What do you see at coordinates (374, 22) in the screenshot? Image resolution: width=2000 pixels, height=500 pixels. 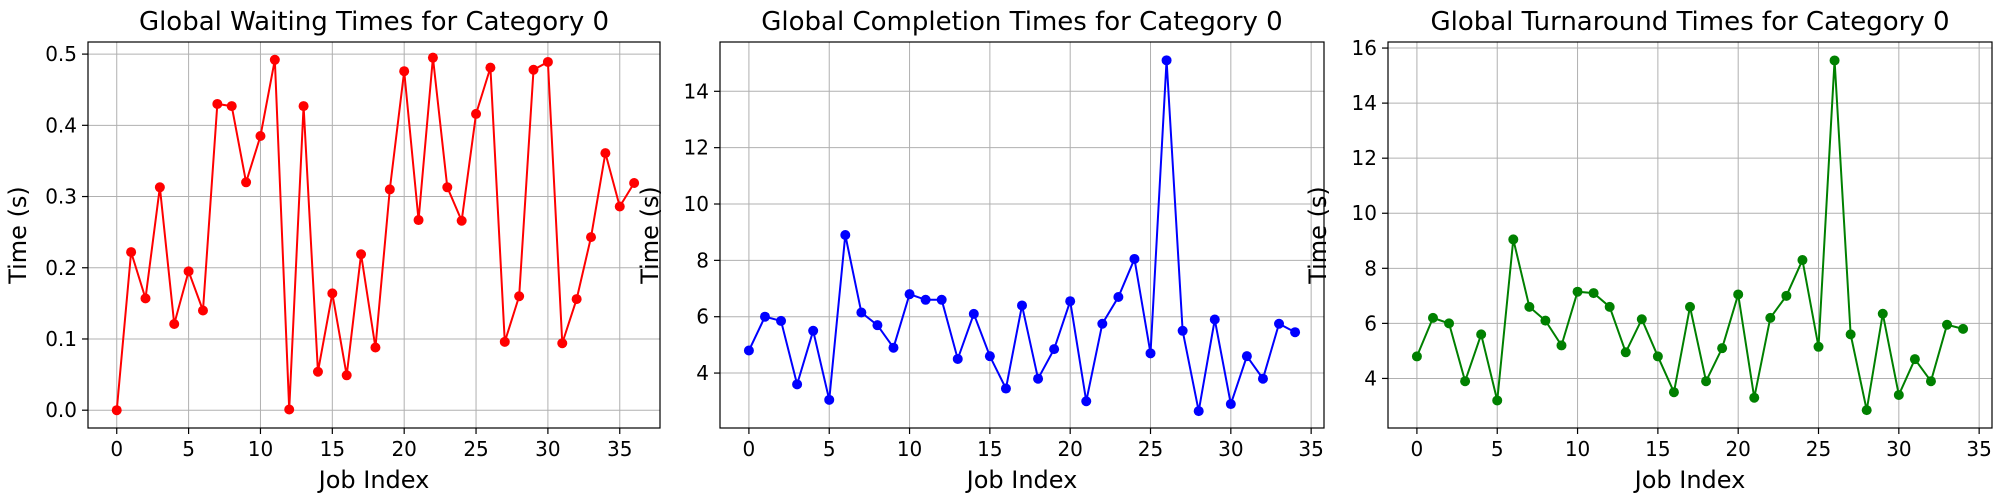 I see `chart-title: Global Waiting Times for Category 0` at bounding box center [374, 22].